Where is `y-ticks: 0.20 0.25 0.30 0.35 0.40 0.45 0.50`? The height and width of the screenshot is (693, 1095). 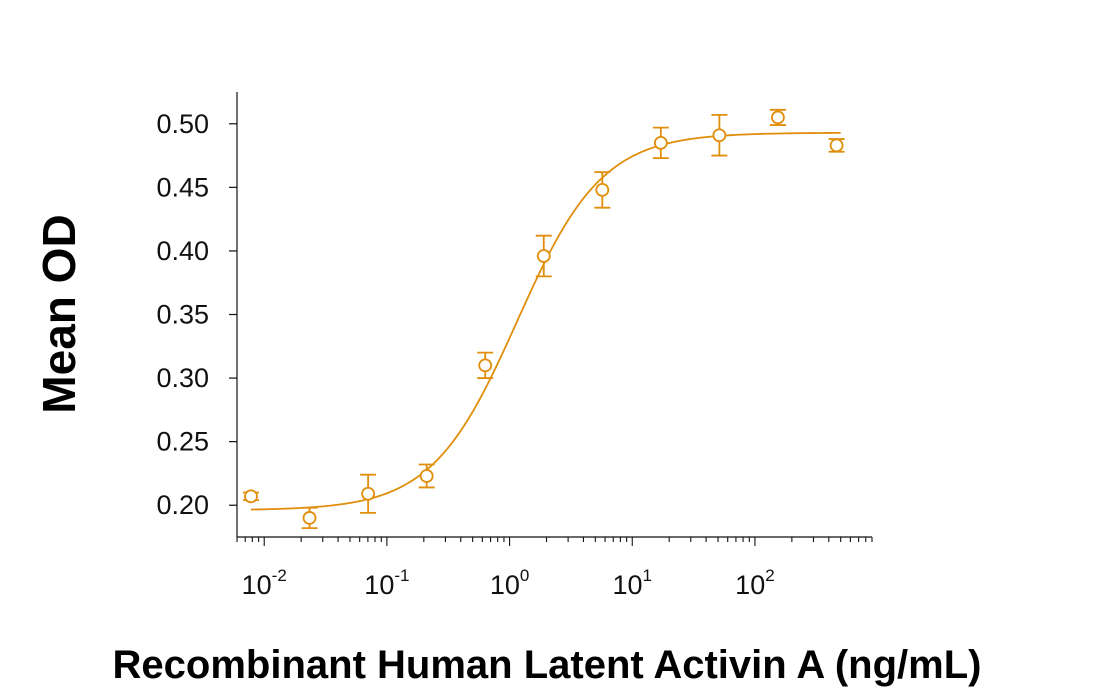 y-ticks: 0.20 0.25 0.30 0.35 0.40 0.45 0.50 is located at coordinates (196, 314).